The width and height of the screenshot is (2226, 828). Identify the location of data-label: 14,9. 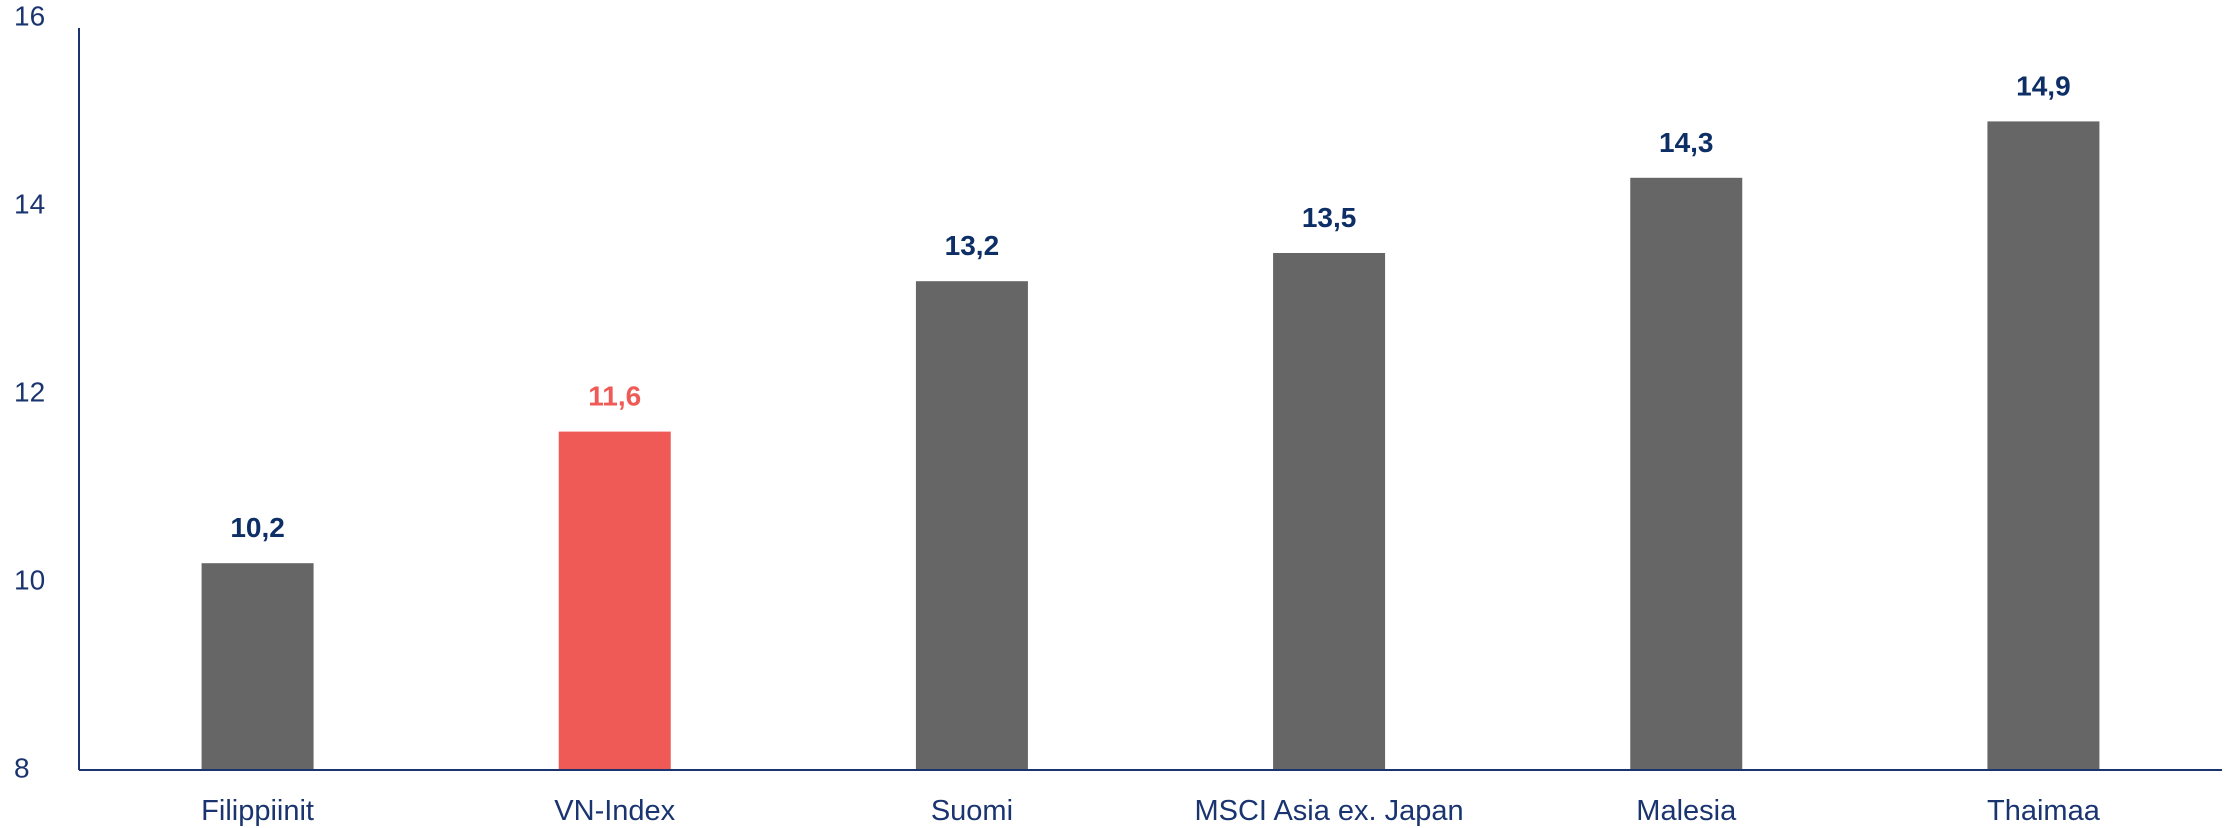
(2043, 85).